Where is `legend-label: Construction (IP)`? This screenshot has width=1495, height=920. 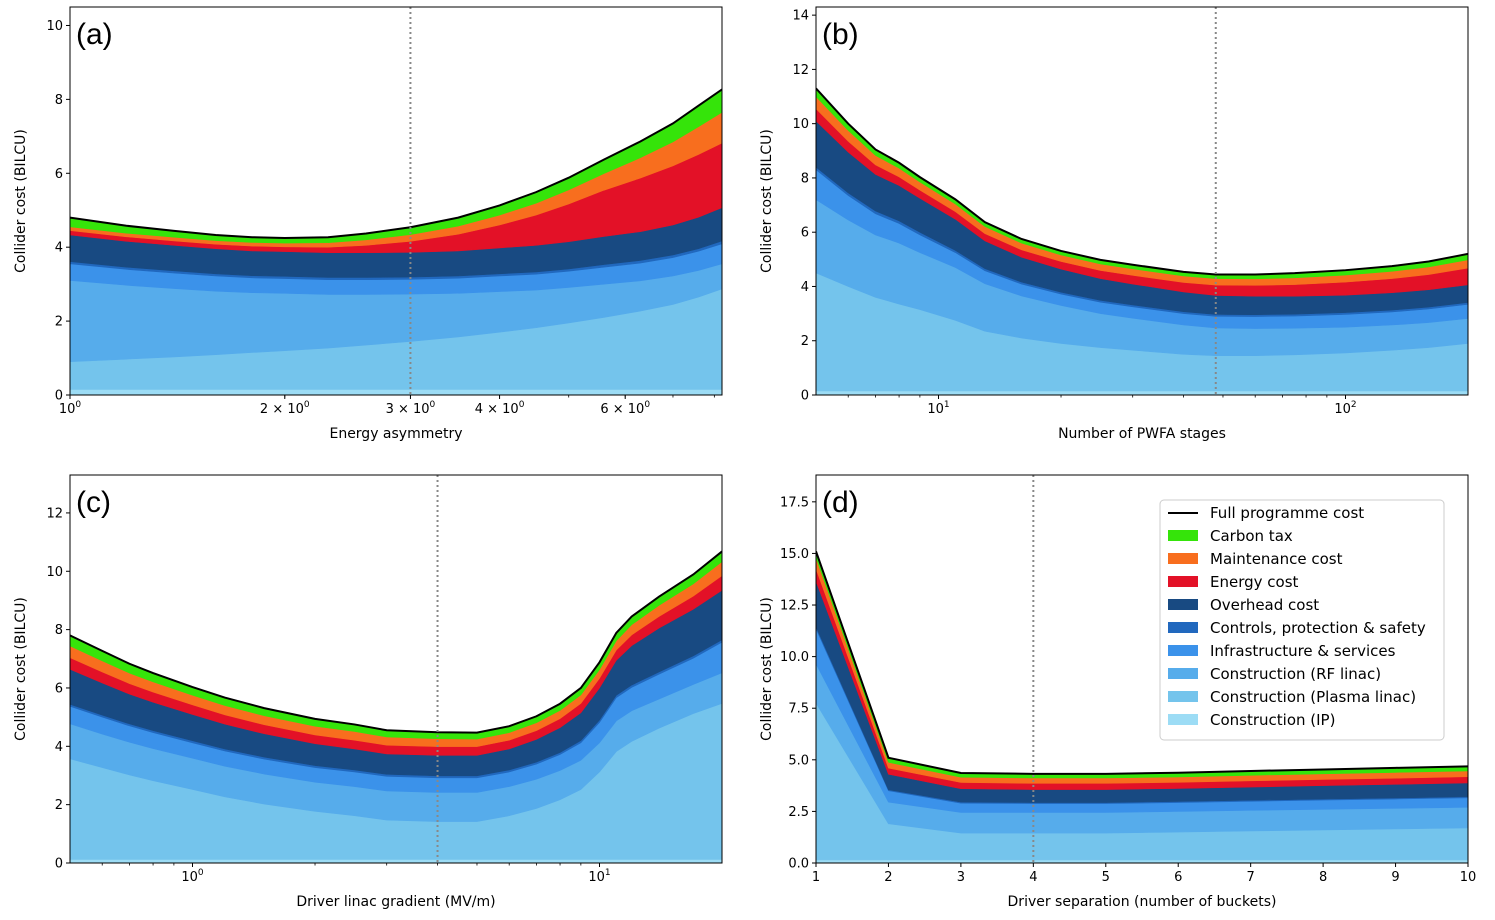
legend-label: Construction (IP) is located at coordinates (1272, 720).